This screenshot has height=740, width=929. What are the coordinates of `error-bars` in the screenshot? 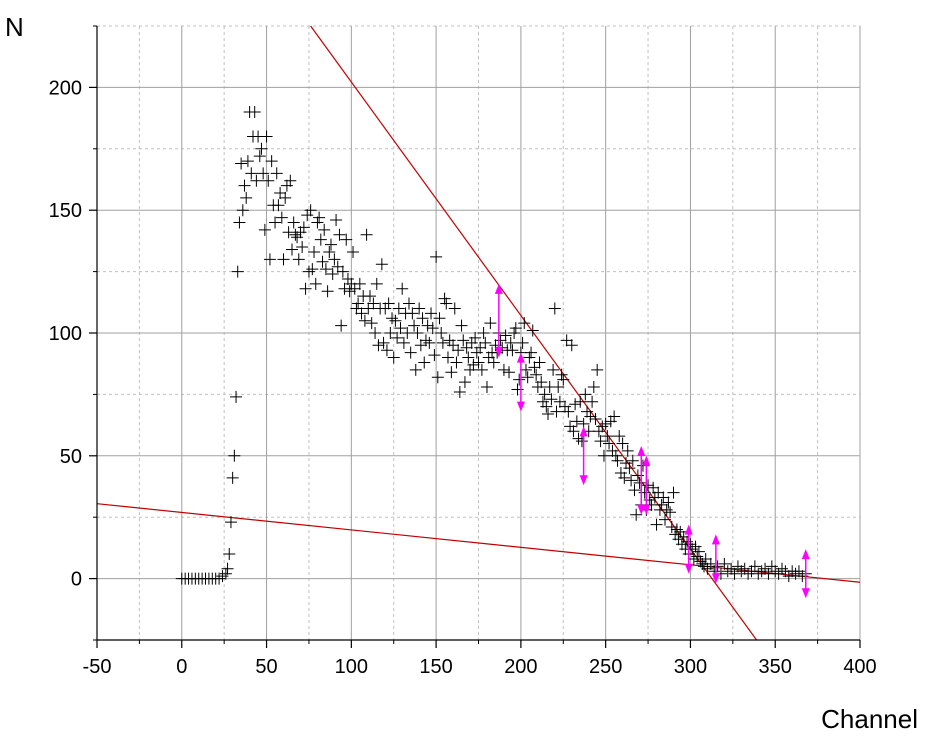 It's located at (652, 441).